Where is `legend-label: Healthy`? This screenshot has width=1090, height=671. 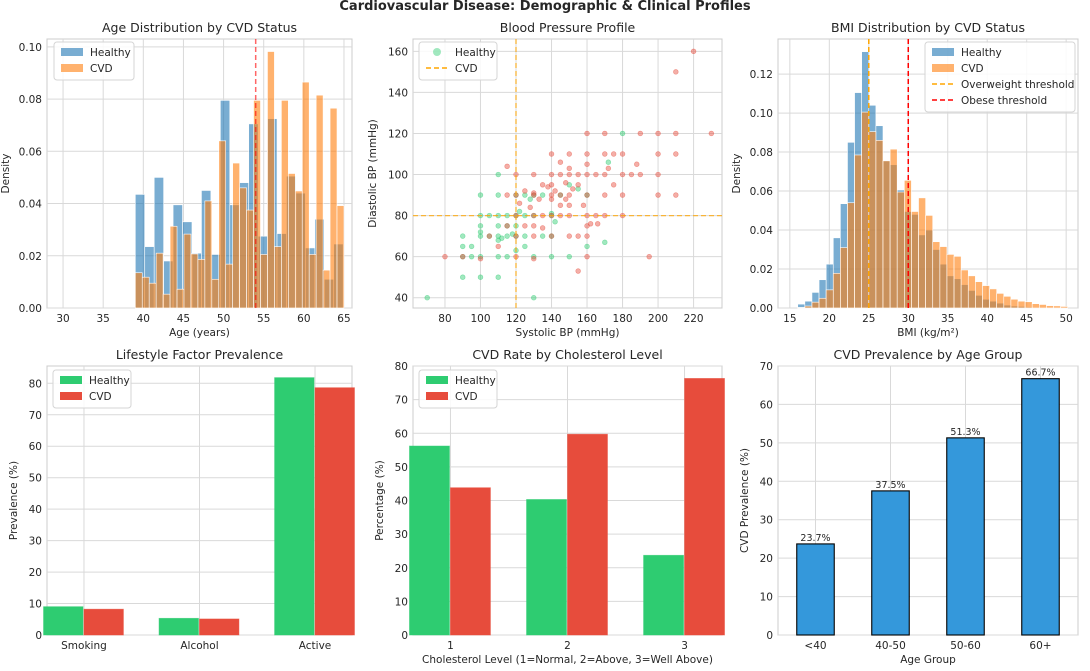
legend-label: Healthy is located at coordinates (109, 381).